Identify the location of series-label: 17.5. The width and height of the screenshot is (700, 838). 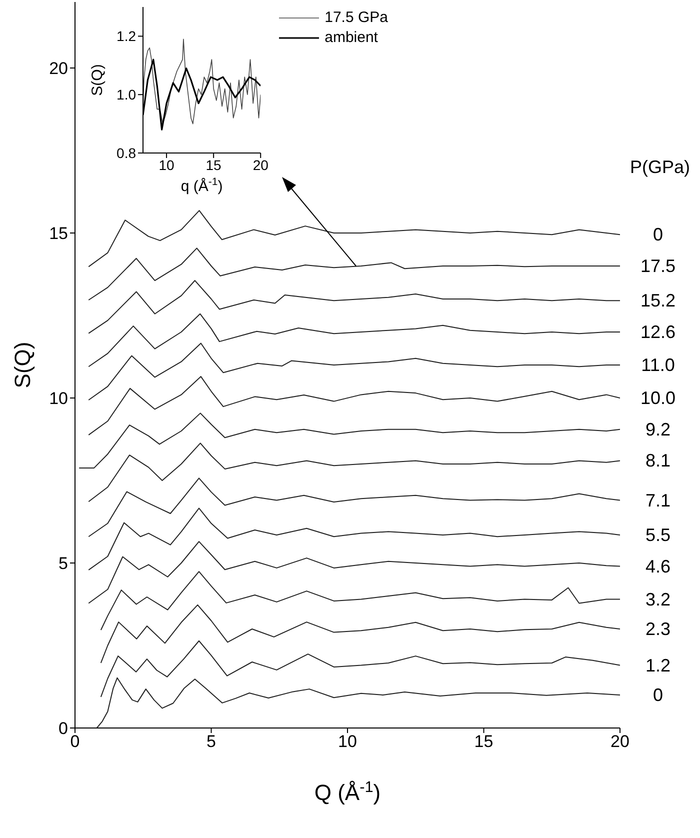
(658, 266).